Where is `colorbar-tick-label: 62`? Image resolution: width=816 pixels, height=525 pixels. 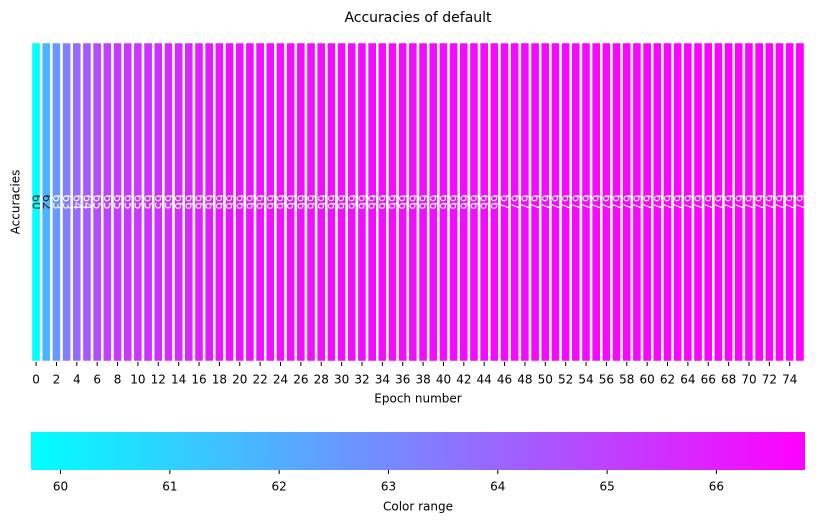
colorbar-tick-label: 62 is located at coordinates (279, 487).